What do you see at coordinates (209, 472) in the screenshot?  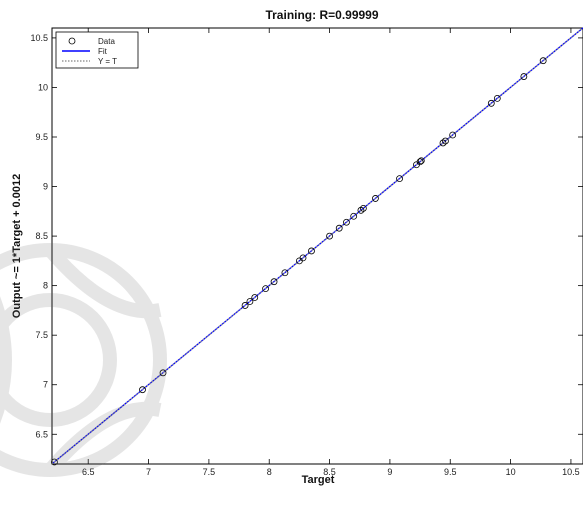 I see `x-tick-label: 7.5` at bounding box center [209, 472].